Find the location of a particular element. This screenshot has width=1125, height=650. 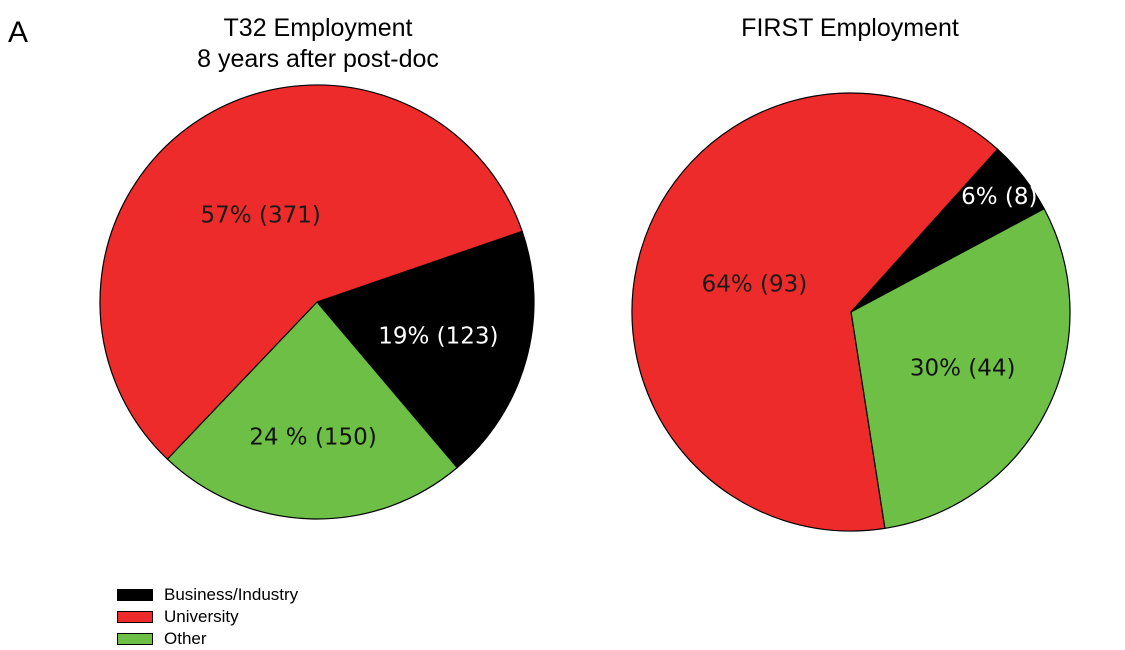

legend: Business/Industry University Other is located at coordinates (207, 617).